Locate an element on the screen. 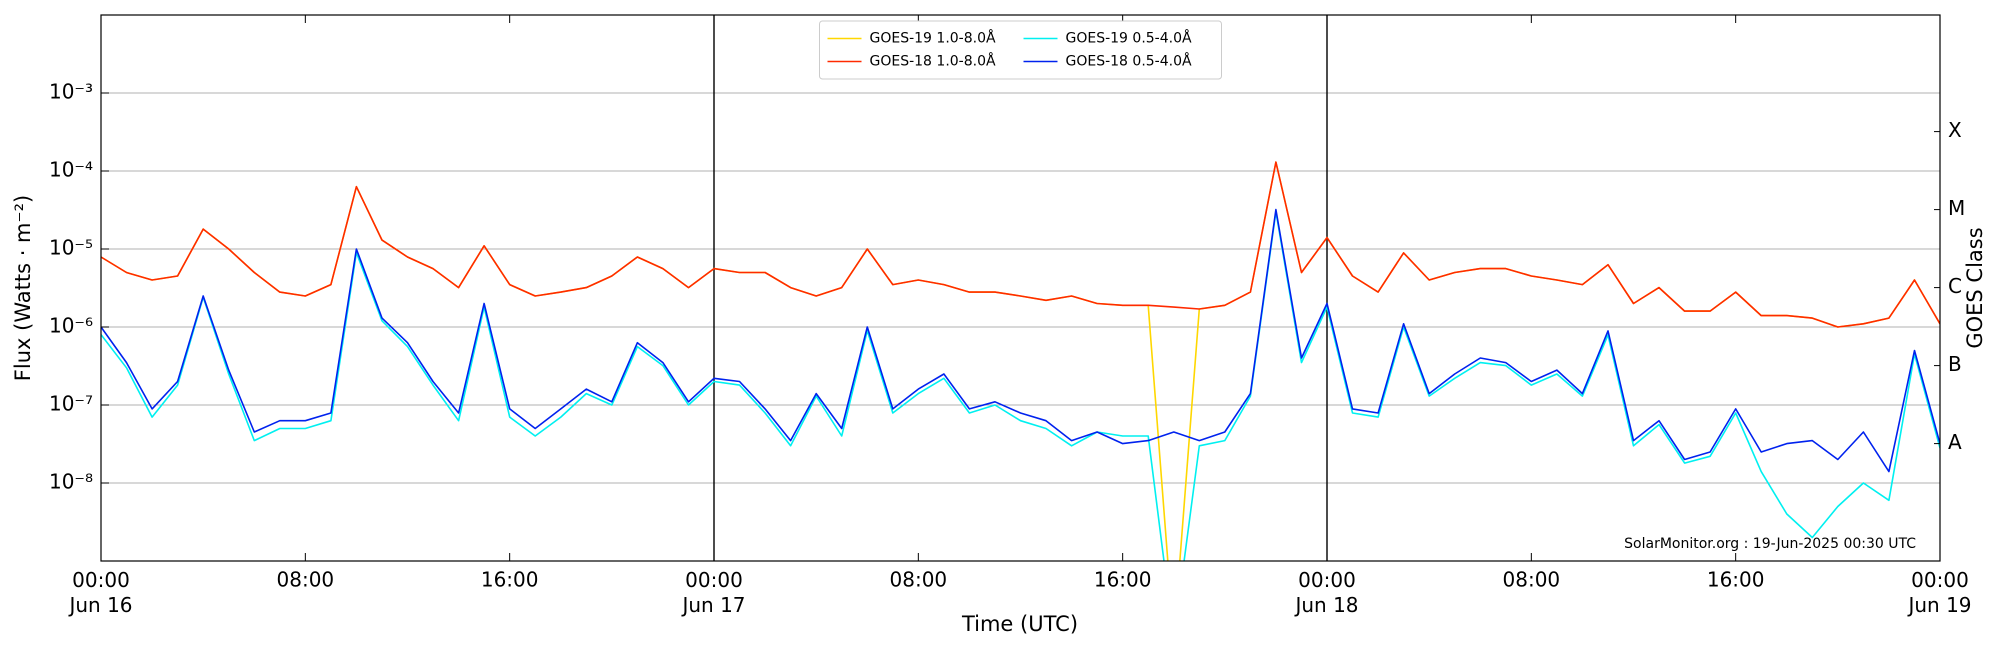  legend-label: GOES-19 1.0-8.0Å is located at coordinates (933, 38).